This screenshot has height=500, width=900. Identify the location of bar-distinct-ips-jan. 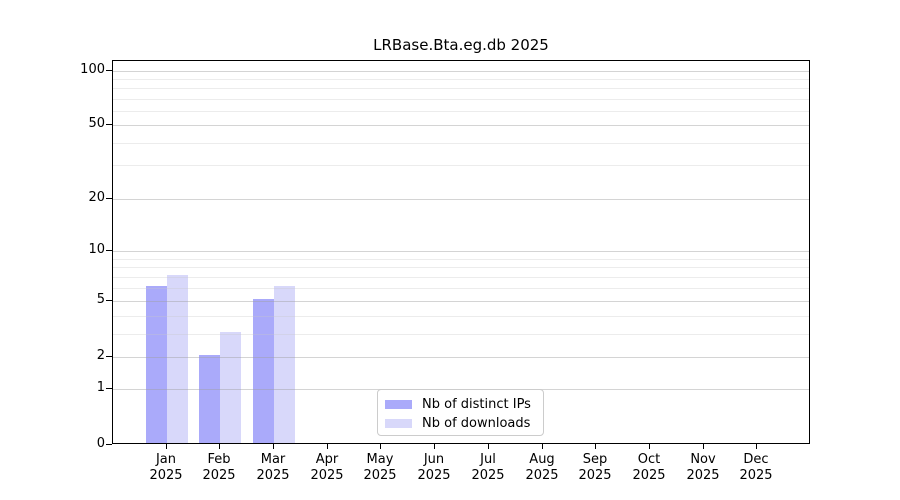
(156, 364).